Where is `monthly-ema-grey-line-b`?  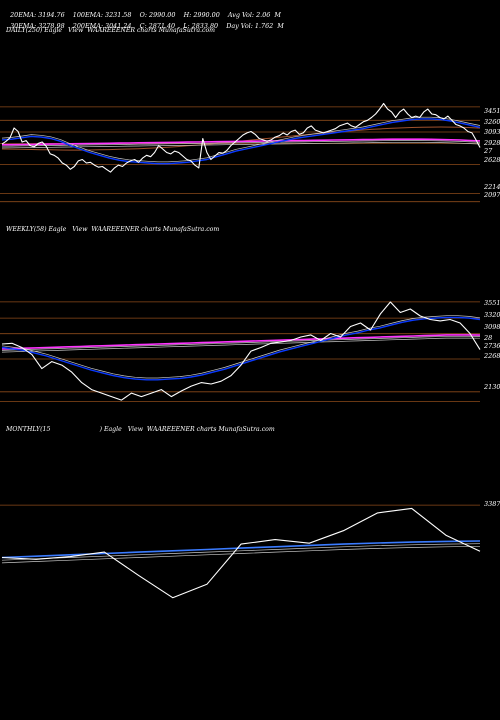 monthly-ema-grey-line-b is located at coordinates (241, 554).